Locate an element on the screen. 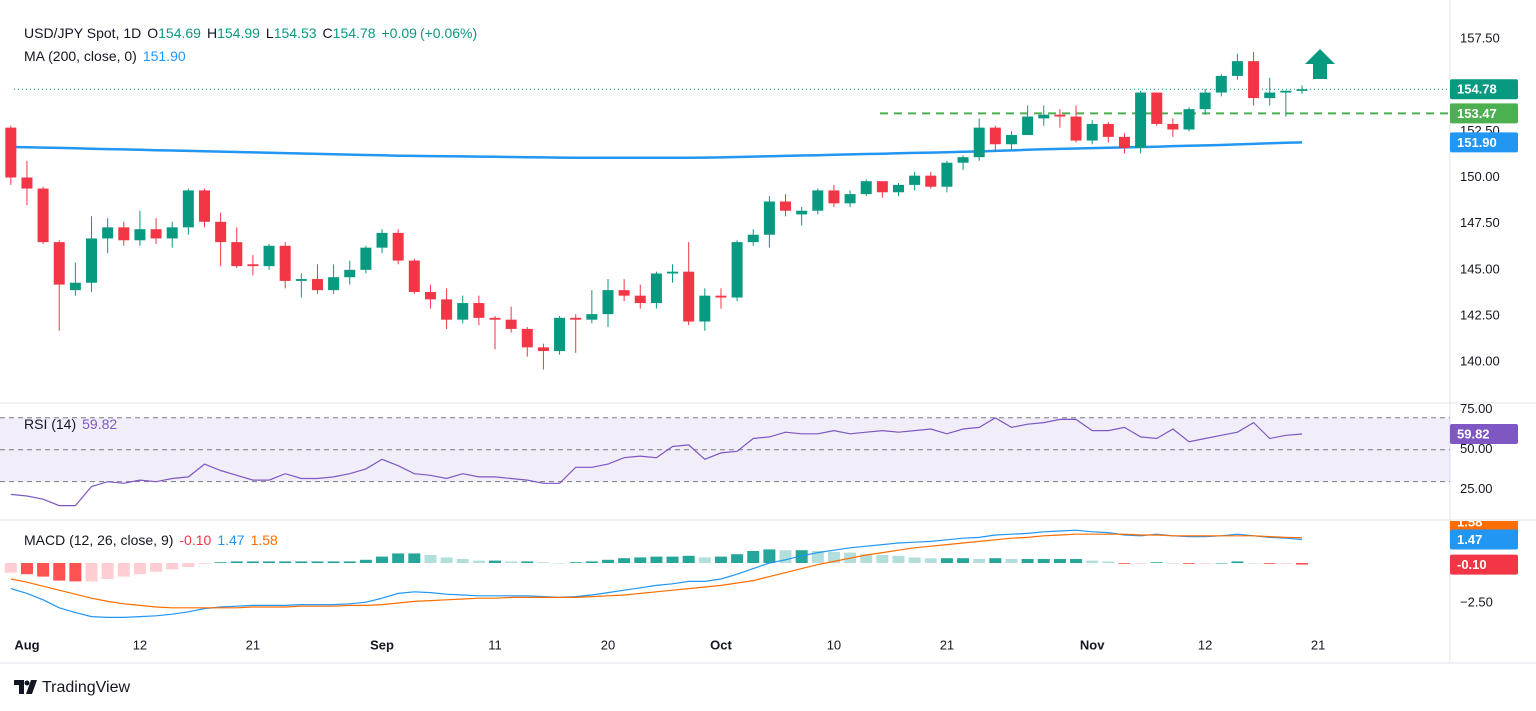  change-percent: (+0.06%) is located at coordinates (448, 33).